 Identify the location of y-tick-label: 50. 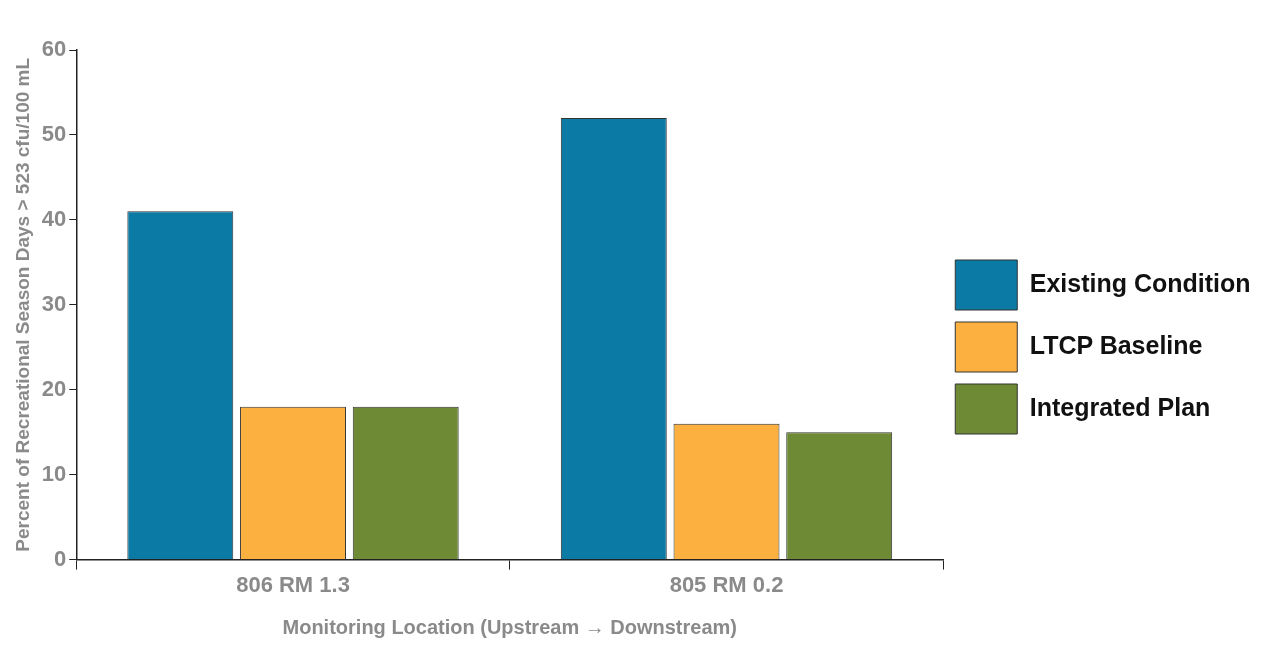
(54, 133).